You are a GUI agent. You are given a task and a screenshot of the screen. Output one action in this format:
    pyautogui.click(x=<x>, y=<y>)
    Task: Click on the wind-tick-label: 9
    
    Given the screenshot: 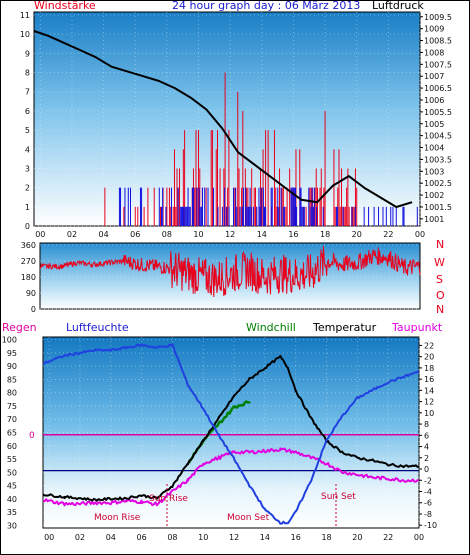 What is the action you would take?
    pyautogui.click(x=27, y=53)
    